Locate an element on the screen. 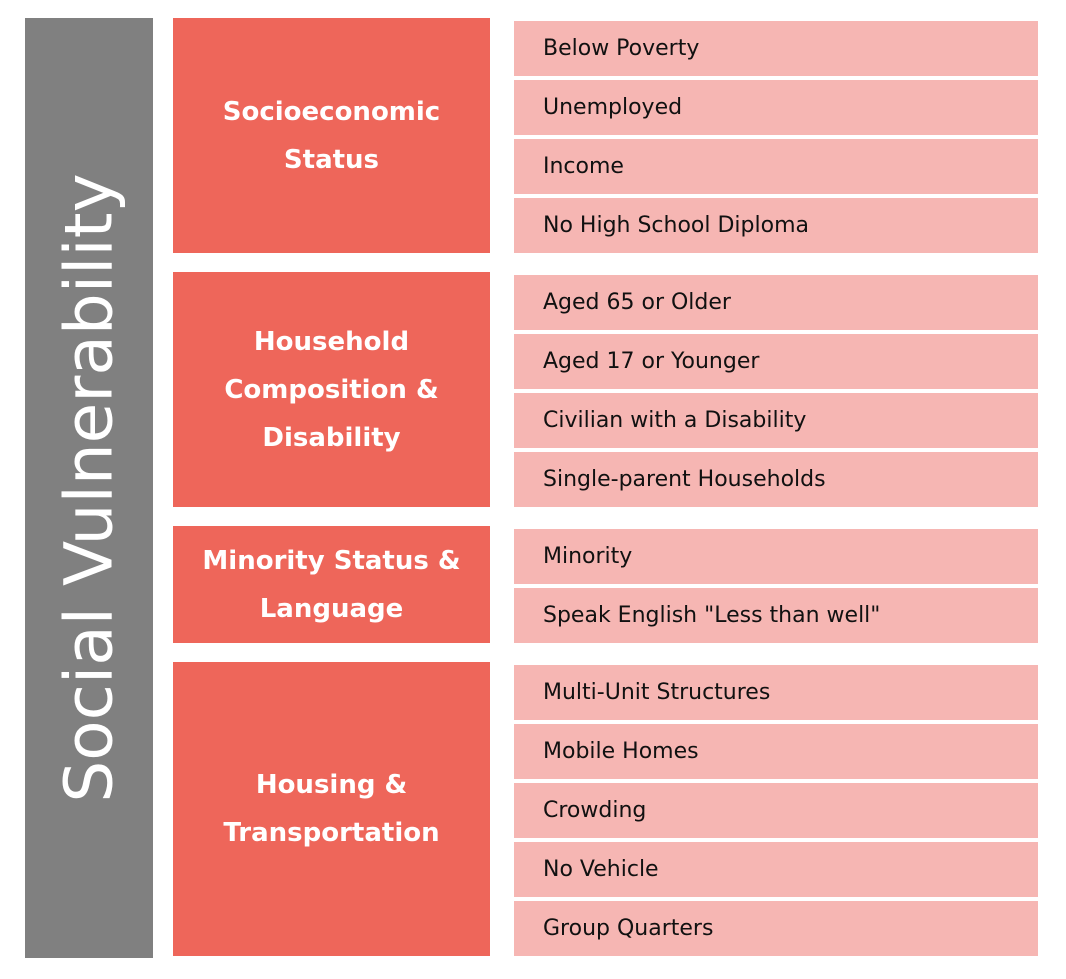 The image size is (1066, 979). theme-box-housing-transportation: Housing & Transportation is located at coordinates (331, 809).